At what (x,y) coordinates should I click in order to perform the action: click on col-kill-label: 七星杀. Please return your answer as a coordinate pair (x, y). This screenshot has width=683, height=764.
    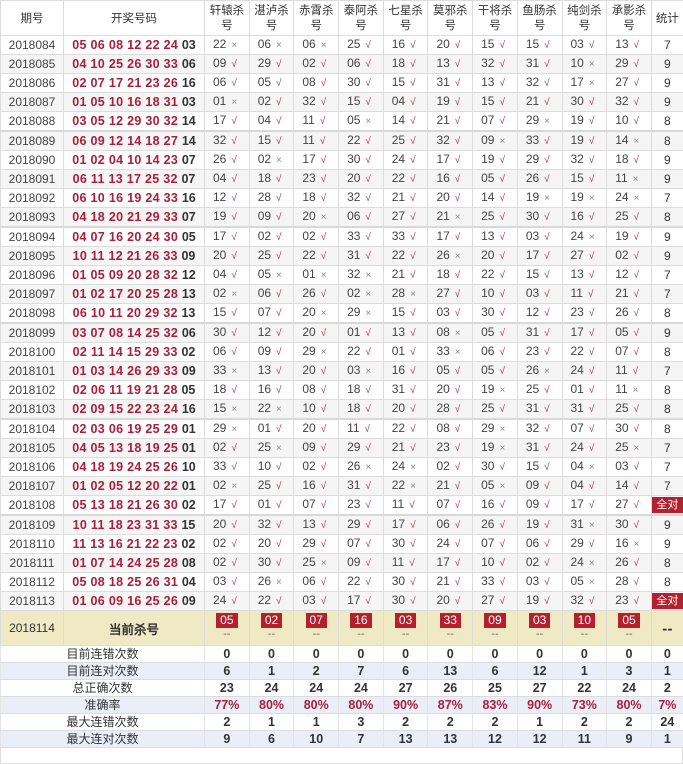
    Looking at the image, I should click on (405, 10).